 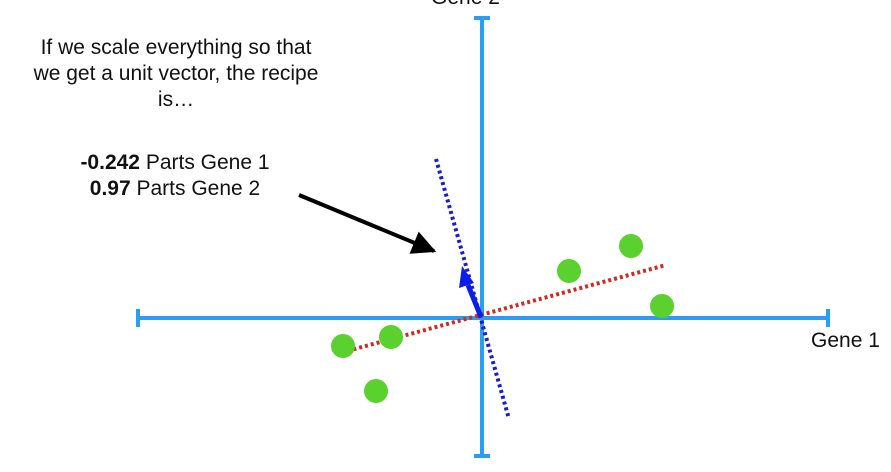 What do you see at coordinates (474, 301) in the screenshot?
I see `unit-vector-shaft` at bounding box center [474, 301].